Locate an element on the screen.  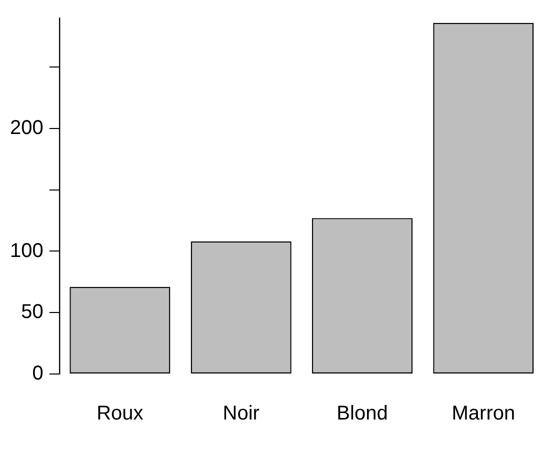
y-tick-label: 50 is located at coordinates (32, 312).